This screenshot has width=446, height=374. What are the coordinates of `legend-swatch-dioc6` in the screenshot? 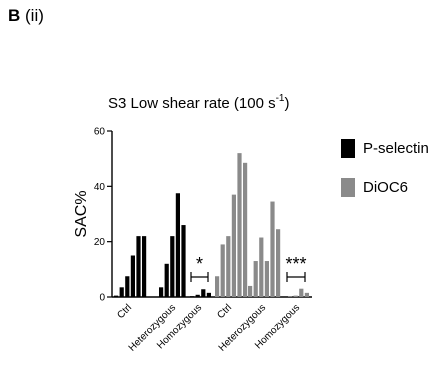 It's located at (348, 187).